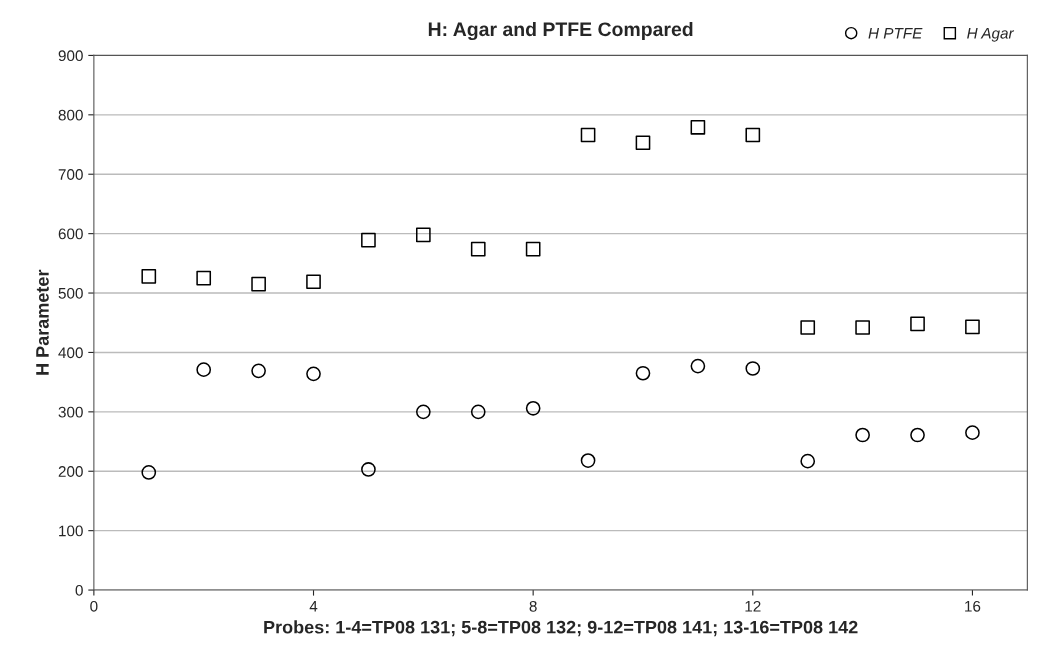  Describe the element at coordinates (70, 353) in the screenshot. I see `y-tick-label: 400` at that location.